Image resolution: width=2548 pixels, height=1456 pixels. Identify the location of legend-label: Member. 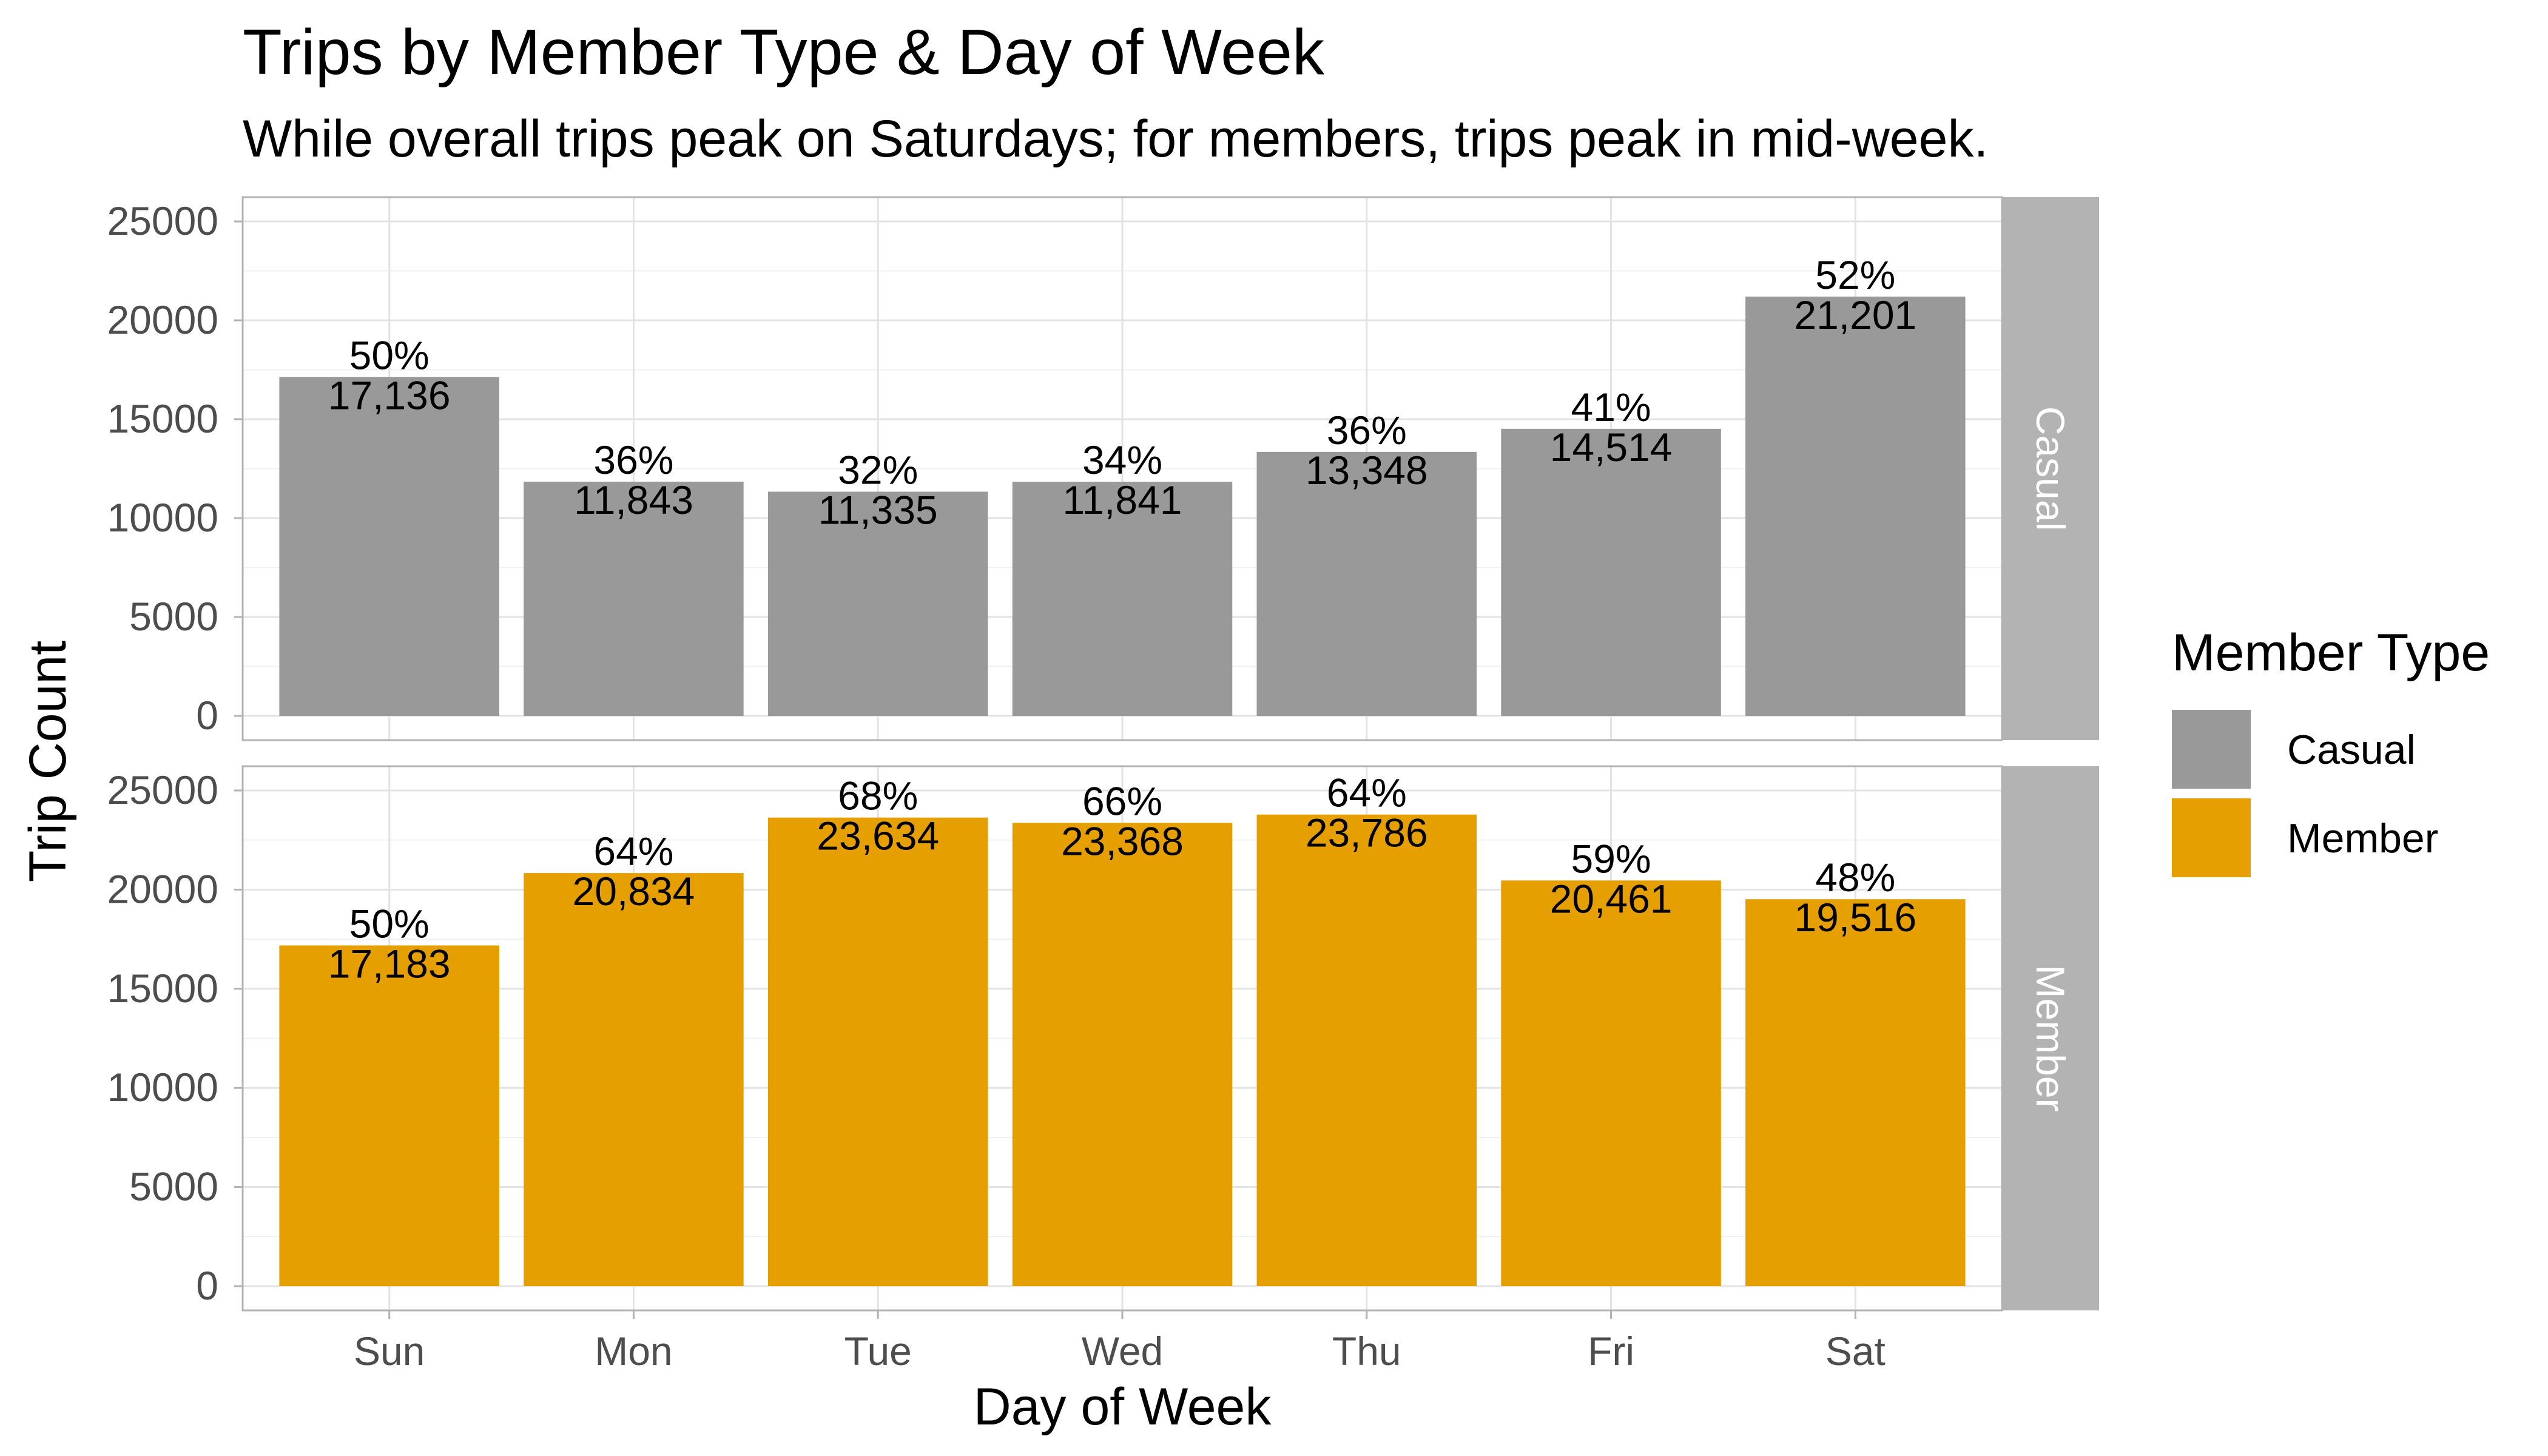
(2362, 838).